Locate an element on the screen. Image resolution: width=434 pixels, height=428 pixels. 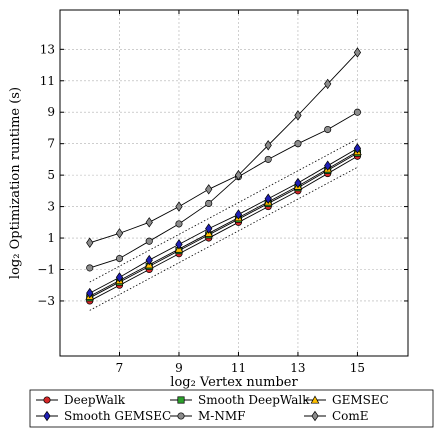
legend-marker-smooth-gemsec is located at coordinates (47, 416).